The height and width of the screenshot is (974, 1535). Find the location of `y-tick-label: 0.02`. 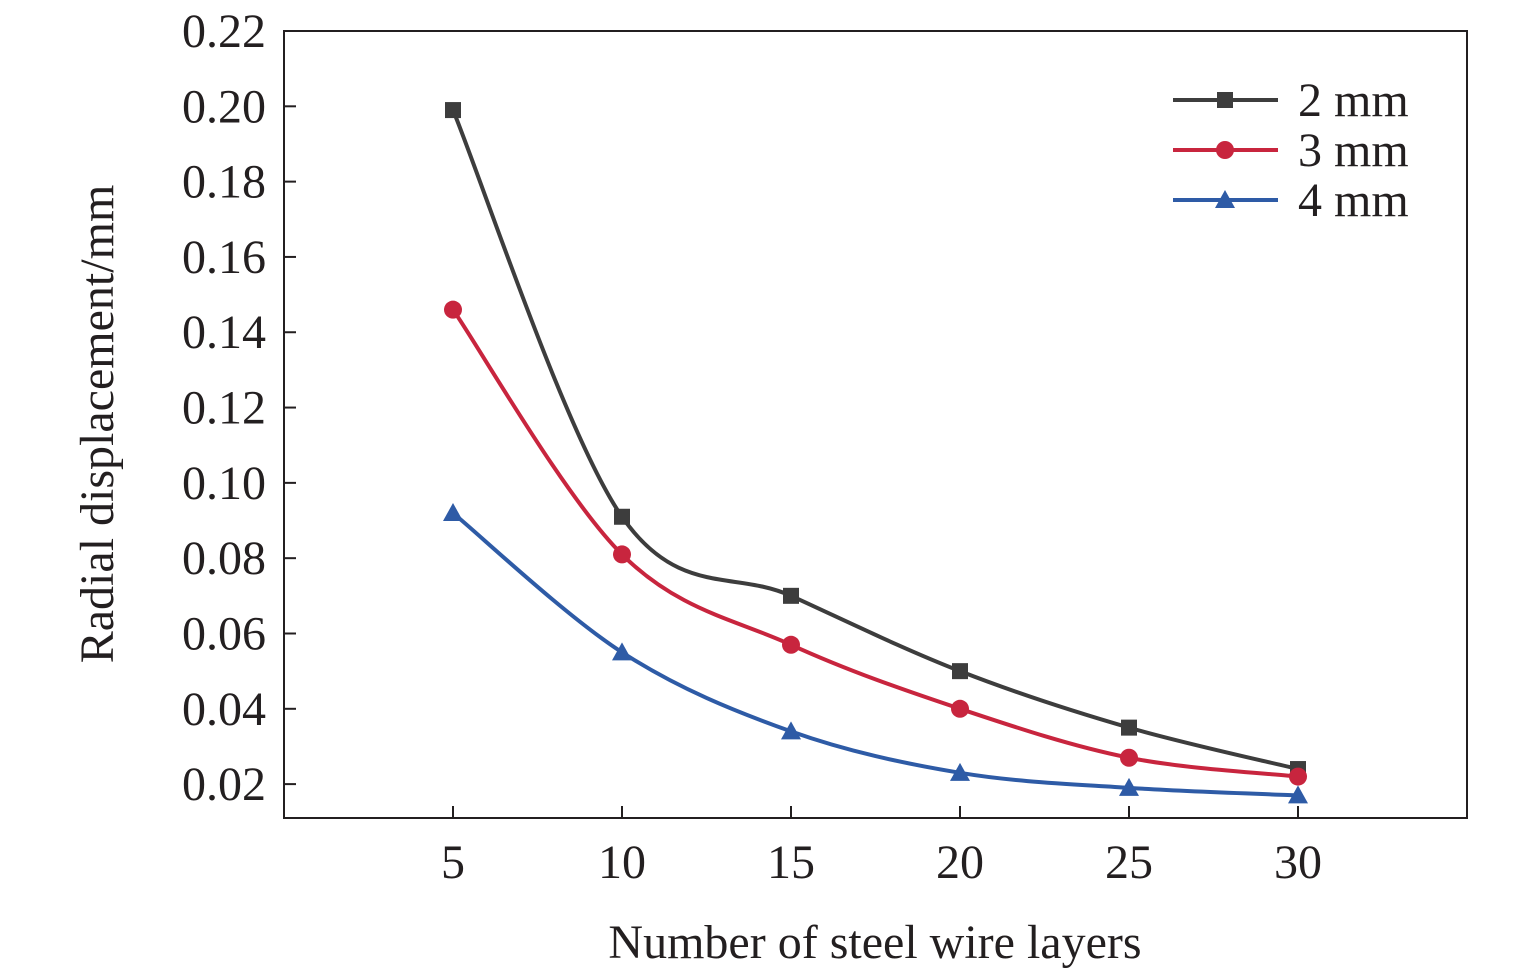

y-tick-label: 0.02 is located at coordinates (224, 784).